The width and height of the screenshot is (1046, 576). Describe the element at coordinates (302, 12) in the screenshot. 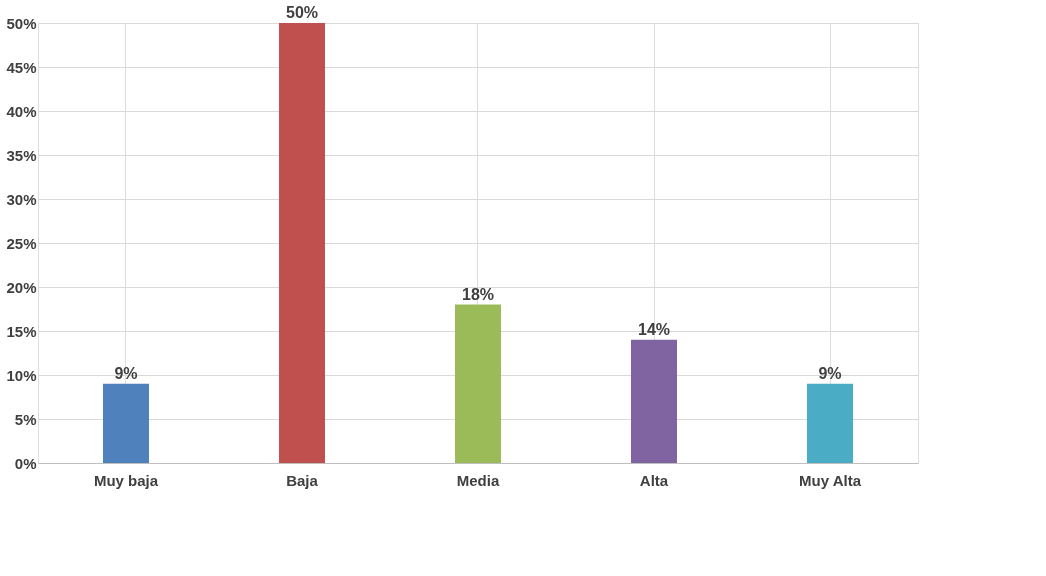

I see `data-label: 50%` at that location.